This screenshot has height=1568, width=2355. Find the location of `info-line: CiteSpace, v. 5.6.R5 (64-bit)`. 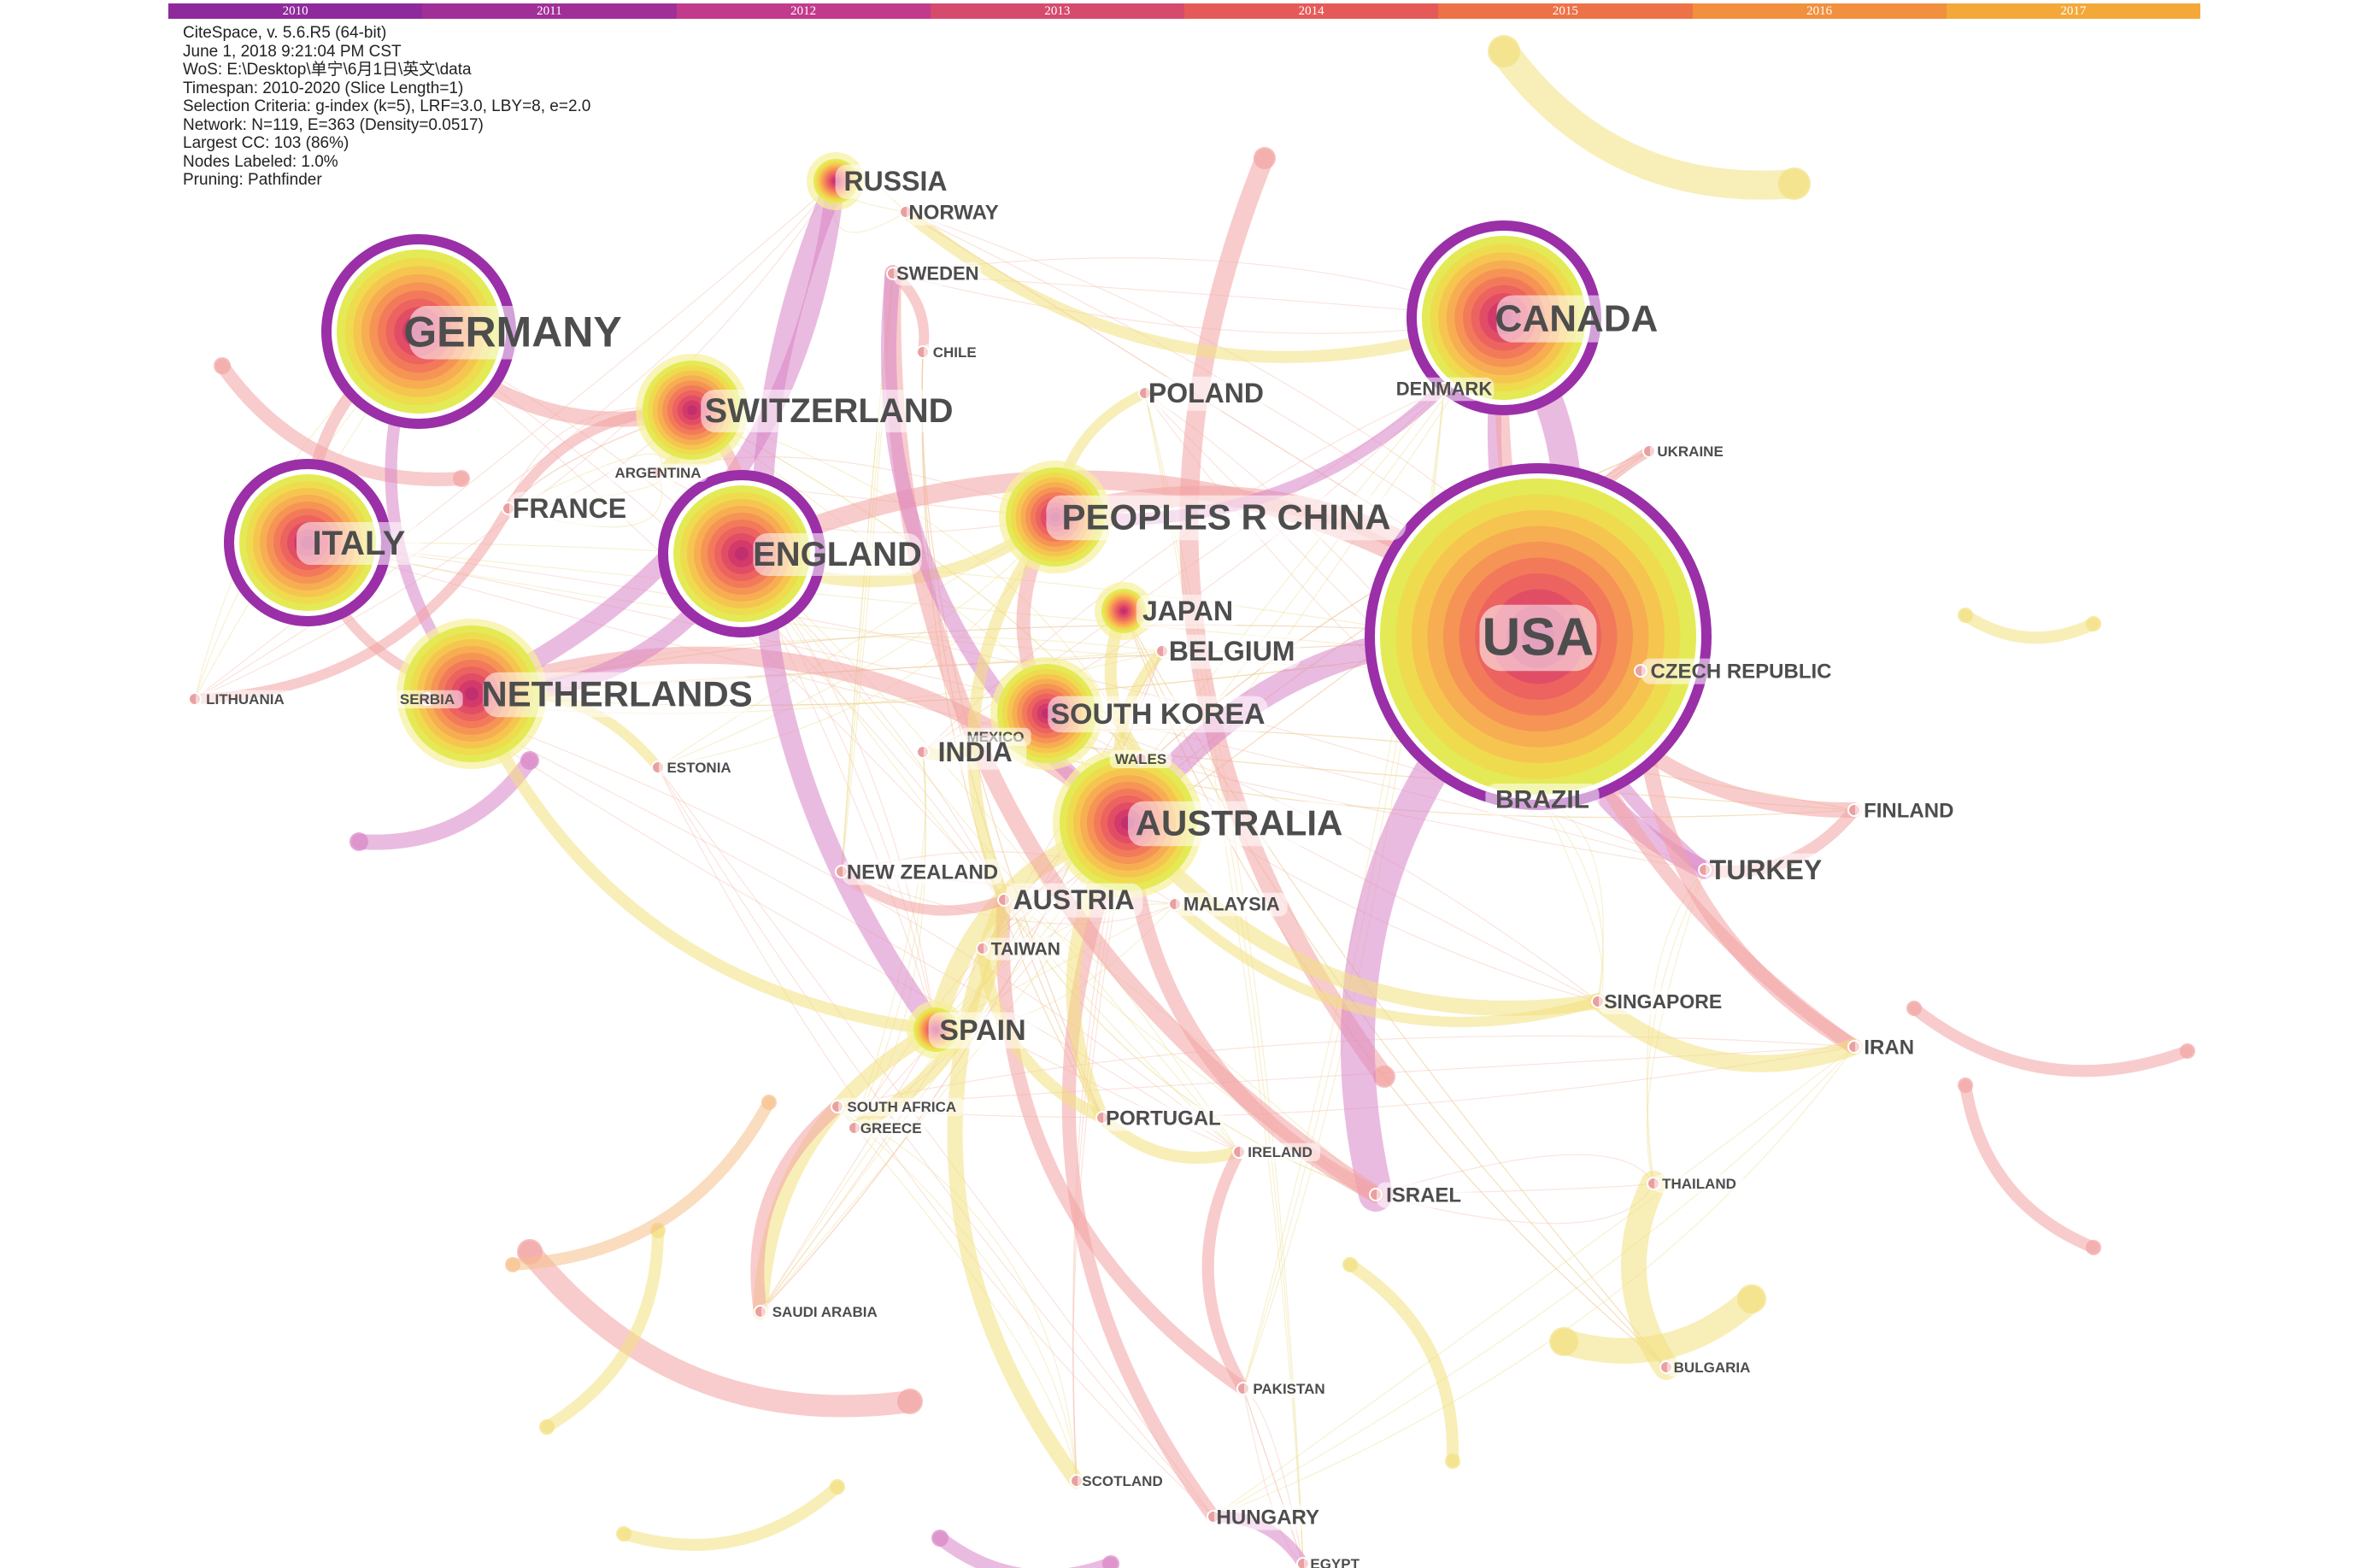

info-line: CiteSpace, v. 5.6.R5 (64-bit) is located at coordinates (285, 33).